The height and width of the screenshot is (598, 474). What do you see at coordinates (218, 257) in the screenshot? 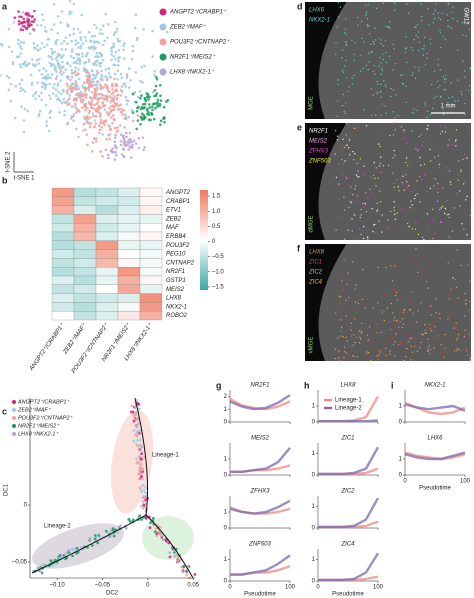
I see `colorbar-tick-label: –0.5` at bounding box center [218, 257].